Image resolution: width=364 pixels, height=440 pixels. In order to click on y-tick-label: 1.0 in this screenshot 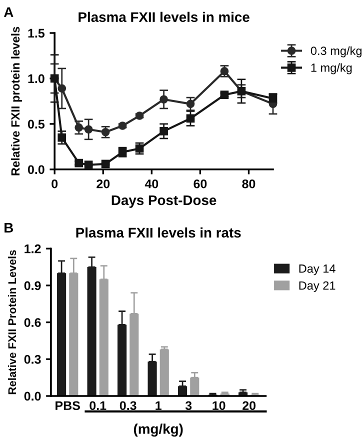, I will do `click(36, 79)`.